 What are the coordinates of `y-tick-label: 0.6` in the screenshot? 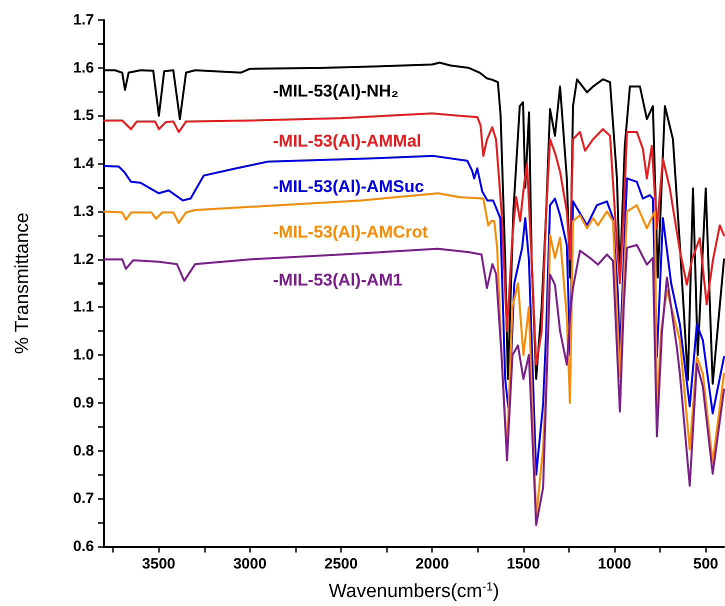 It's located at (83, 546).